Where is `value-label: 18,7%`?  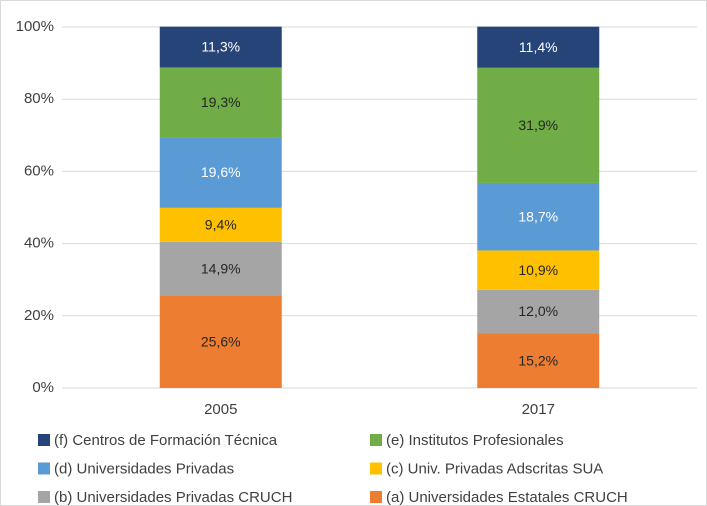 value-label: 18,7% is located at coordinates (538, 216).